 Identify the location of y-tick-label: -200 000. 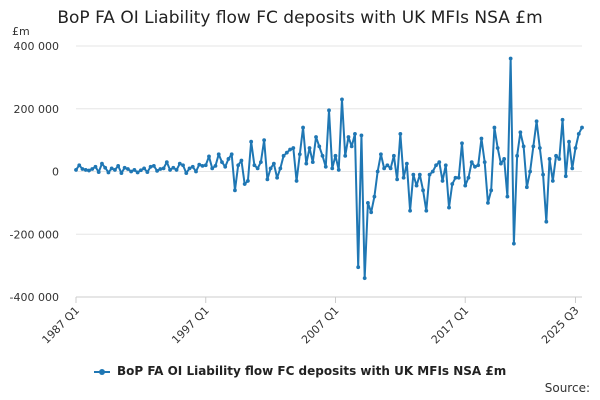
(34, 234).